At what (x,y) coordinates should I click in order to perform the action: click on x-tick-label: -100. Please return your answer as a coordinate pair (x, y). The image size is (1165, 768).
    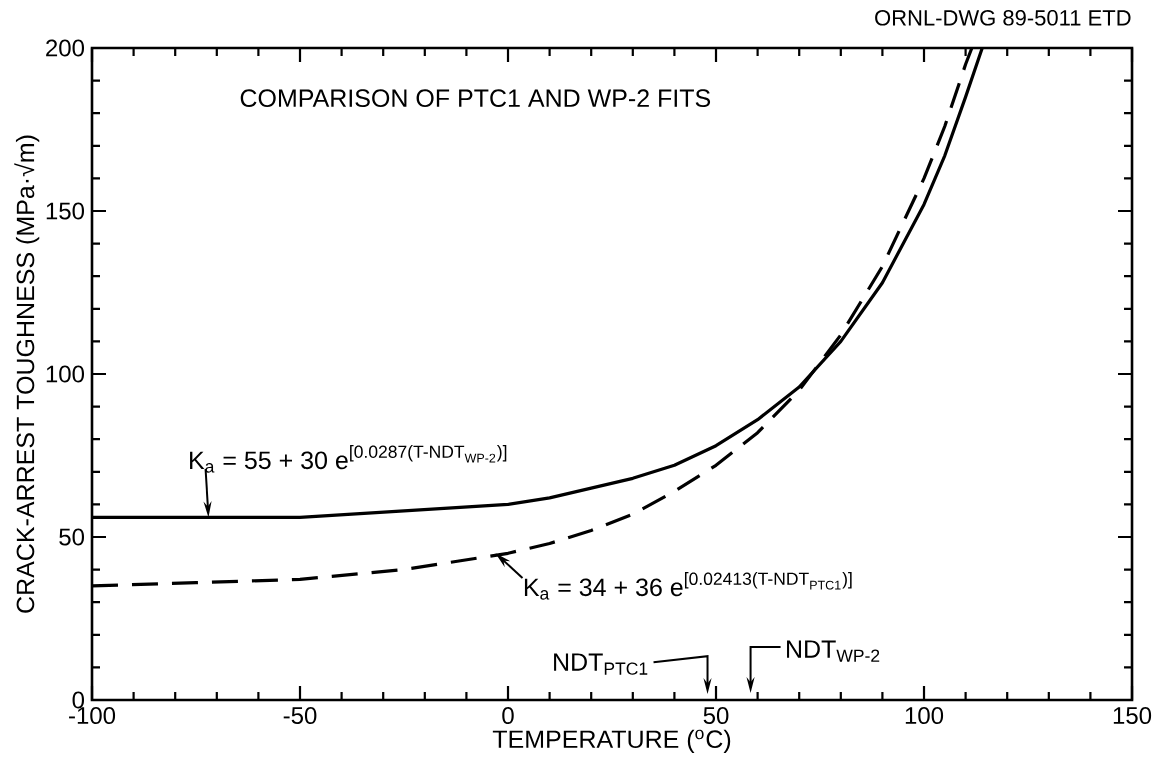
    Looking at the image, I should click on (92, 716).